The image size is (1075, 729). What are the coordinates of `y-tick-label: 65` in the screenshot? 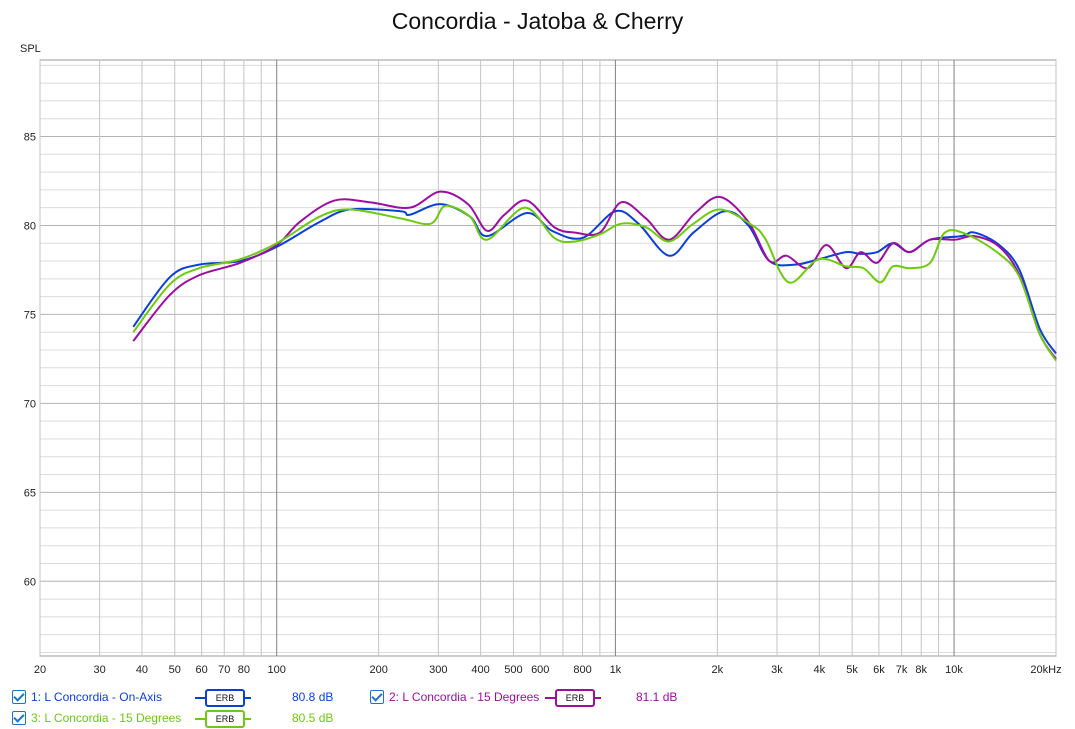 It's located at (30, 493).